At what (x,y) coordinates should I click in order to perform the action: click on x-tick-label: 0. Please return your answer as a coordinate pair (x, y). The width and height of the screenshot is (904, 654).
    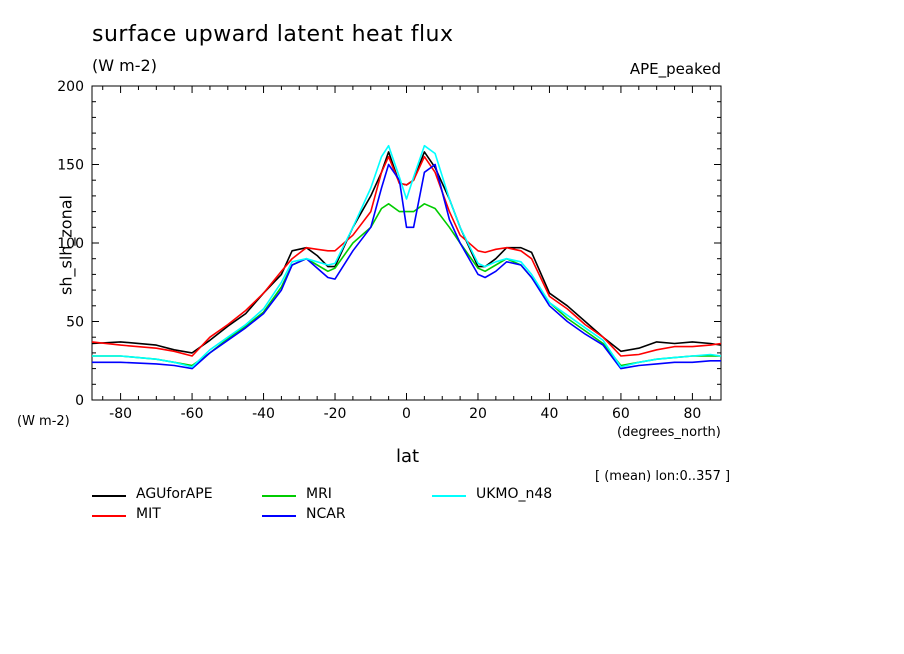
    Looking at the image, I should click on (406, 414).